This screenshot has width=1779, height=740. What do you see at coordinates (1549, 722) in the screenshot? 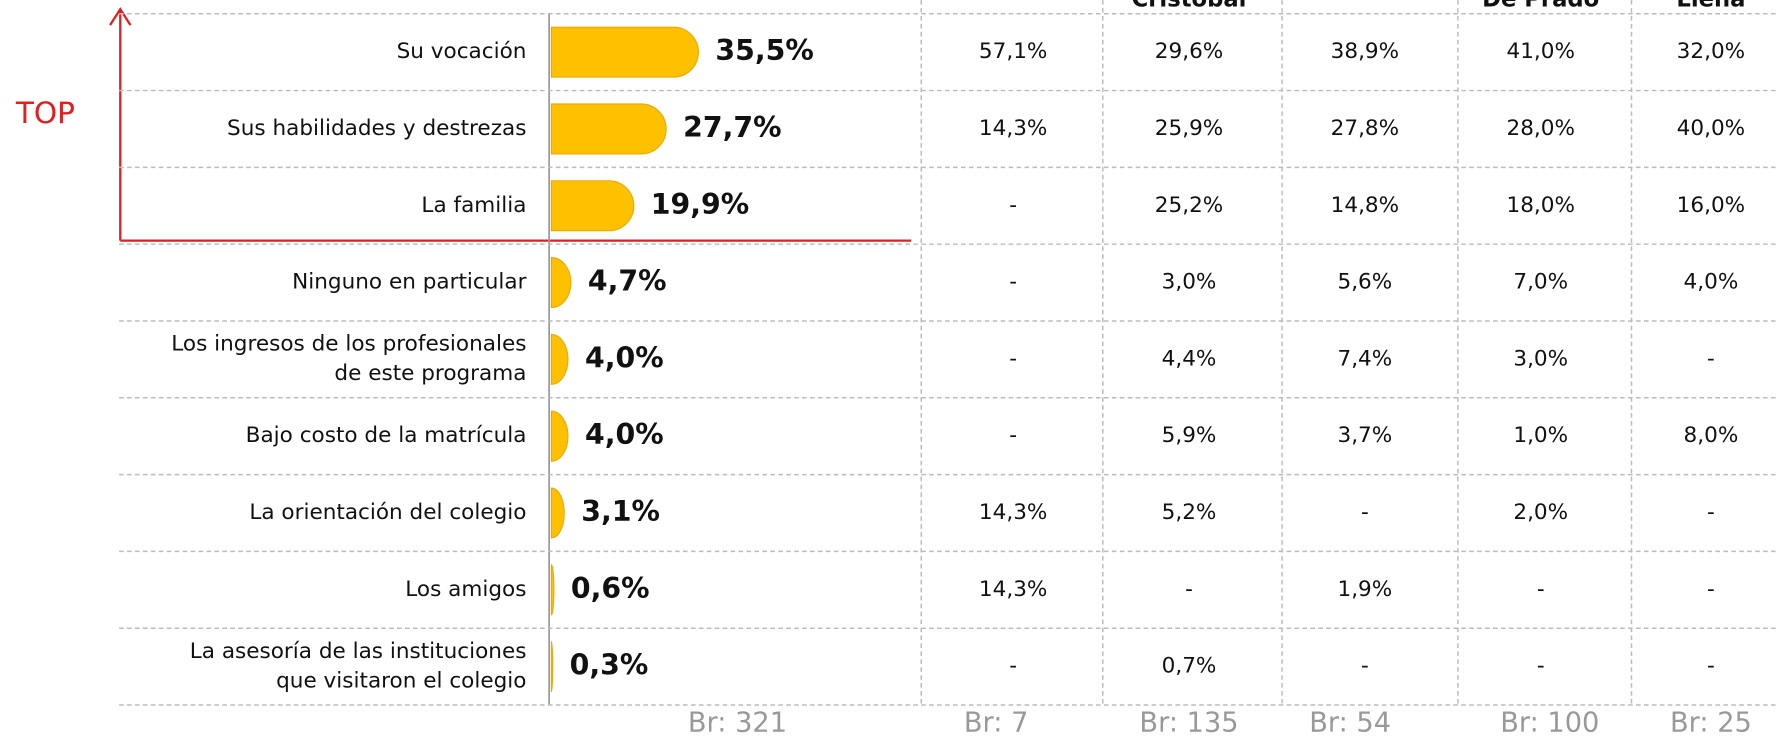
I see `base-label: Br: 100` at bounding box center [1549, 722].